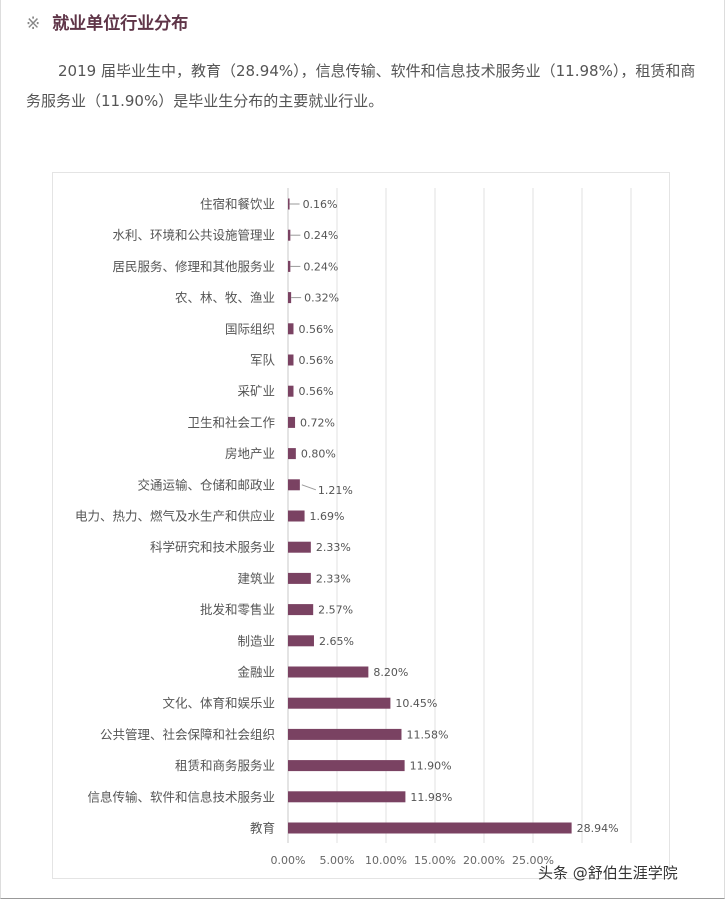  I want to click on category-label: 科学研究和技术服务业, so click(212, 547).